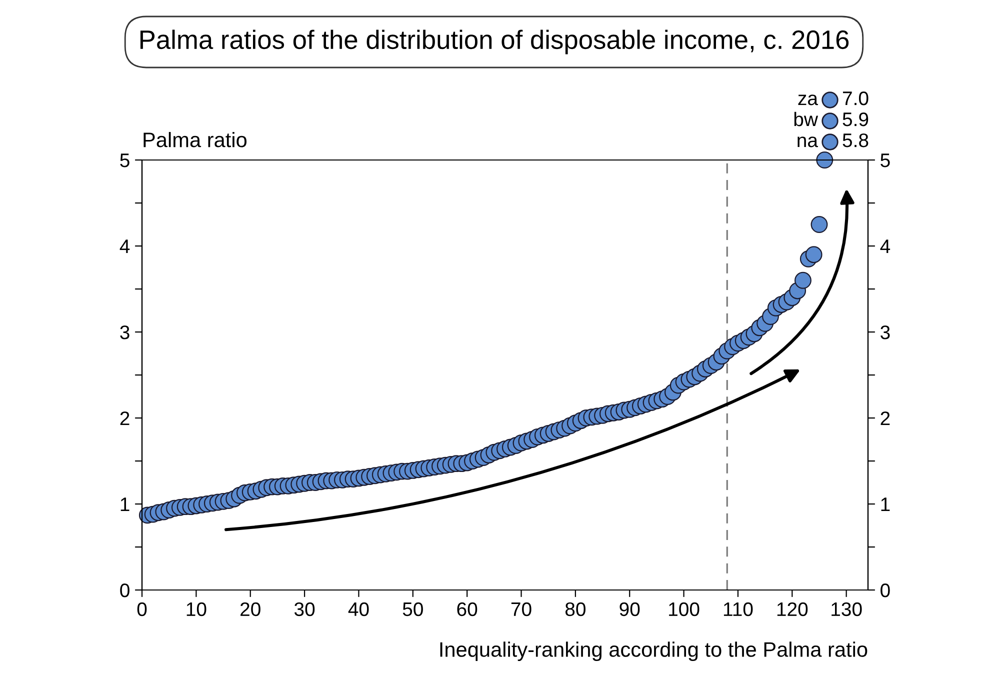 This screenshot has width=988, height=695. Describe the element at coordinates (885, 247) in the screenshot. I see `y2-tick-label: 4` at that location.